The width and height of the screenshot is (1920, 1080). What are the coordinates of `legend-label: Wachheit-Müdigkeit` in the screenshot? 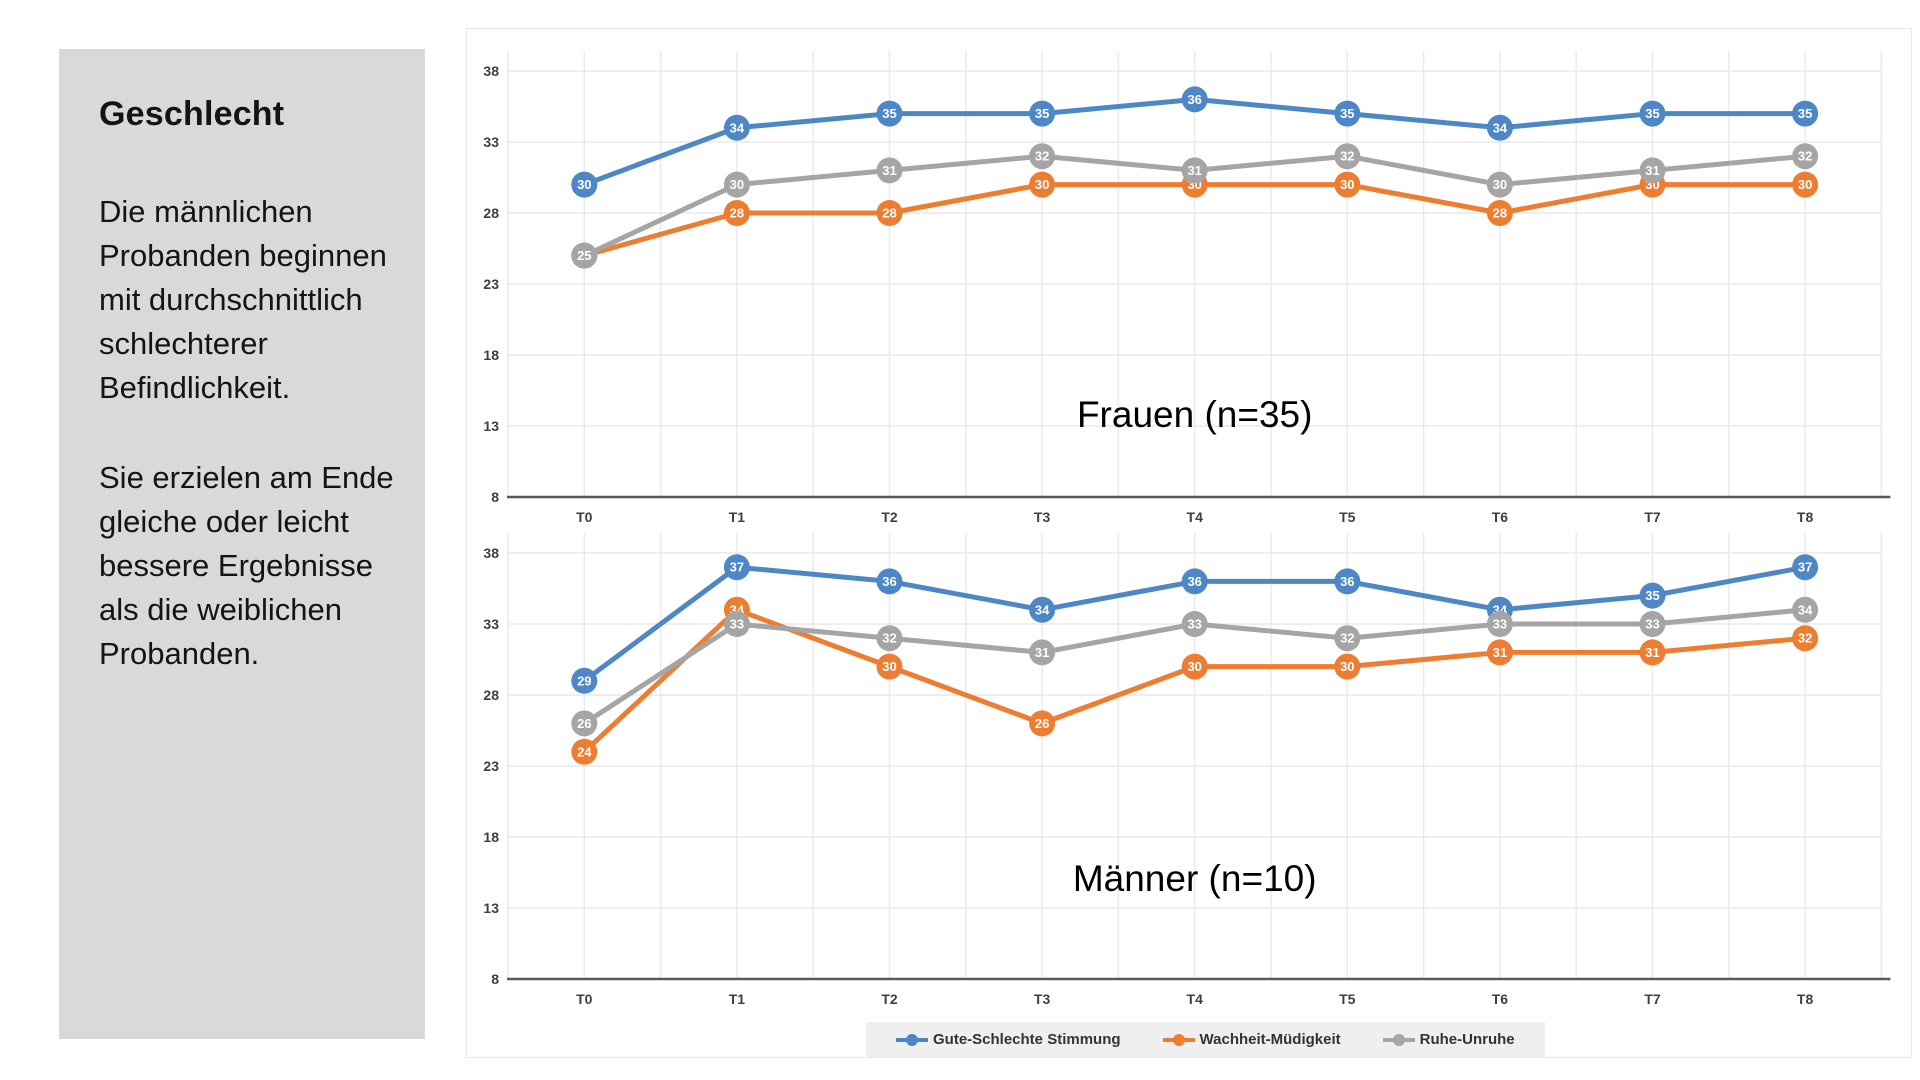 It's located at (1270, 1039).